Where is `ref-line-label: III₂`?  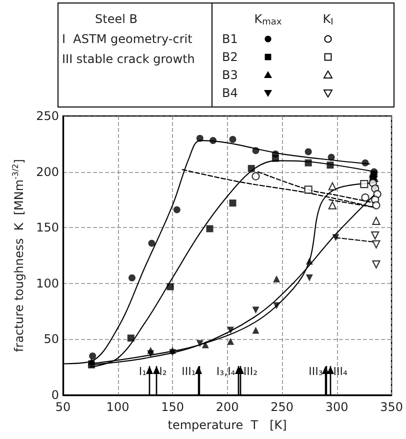
ref-line-label: III₂ is located at coordinates (250, 371).